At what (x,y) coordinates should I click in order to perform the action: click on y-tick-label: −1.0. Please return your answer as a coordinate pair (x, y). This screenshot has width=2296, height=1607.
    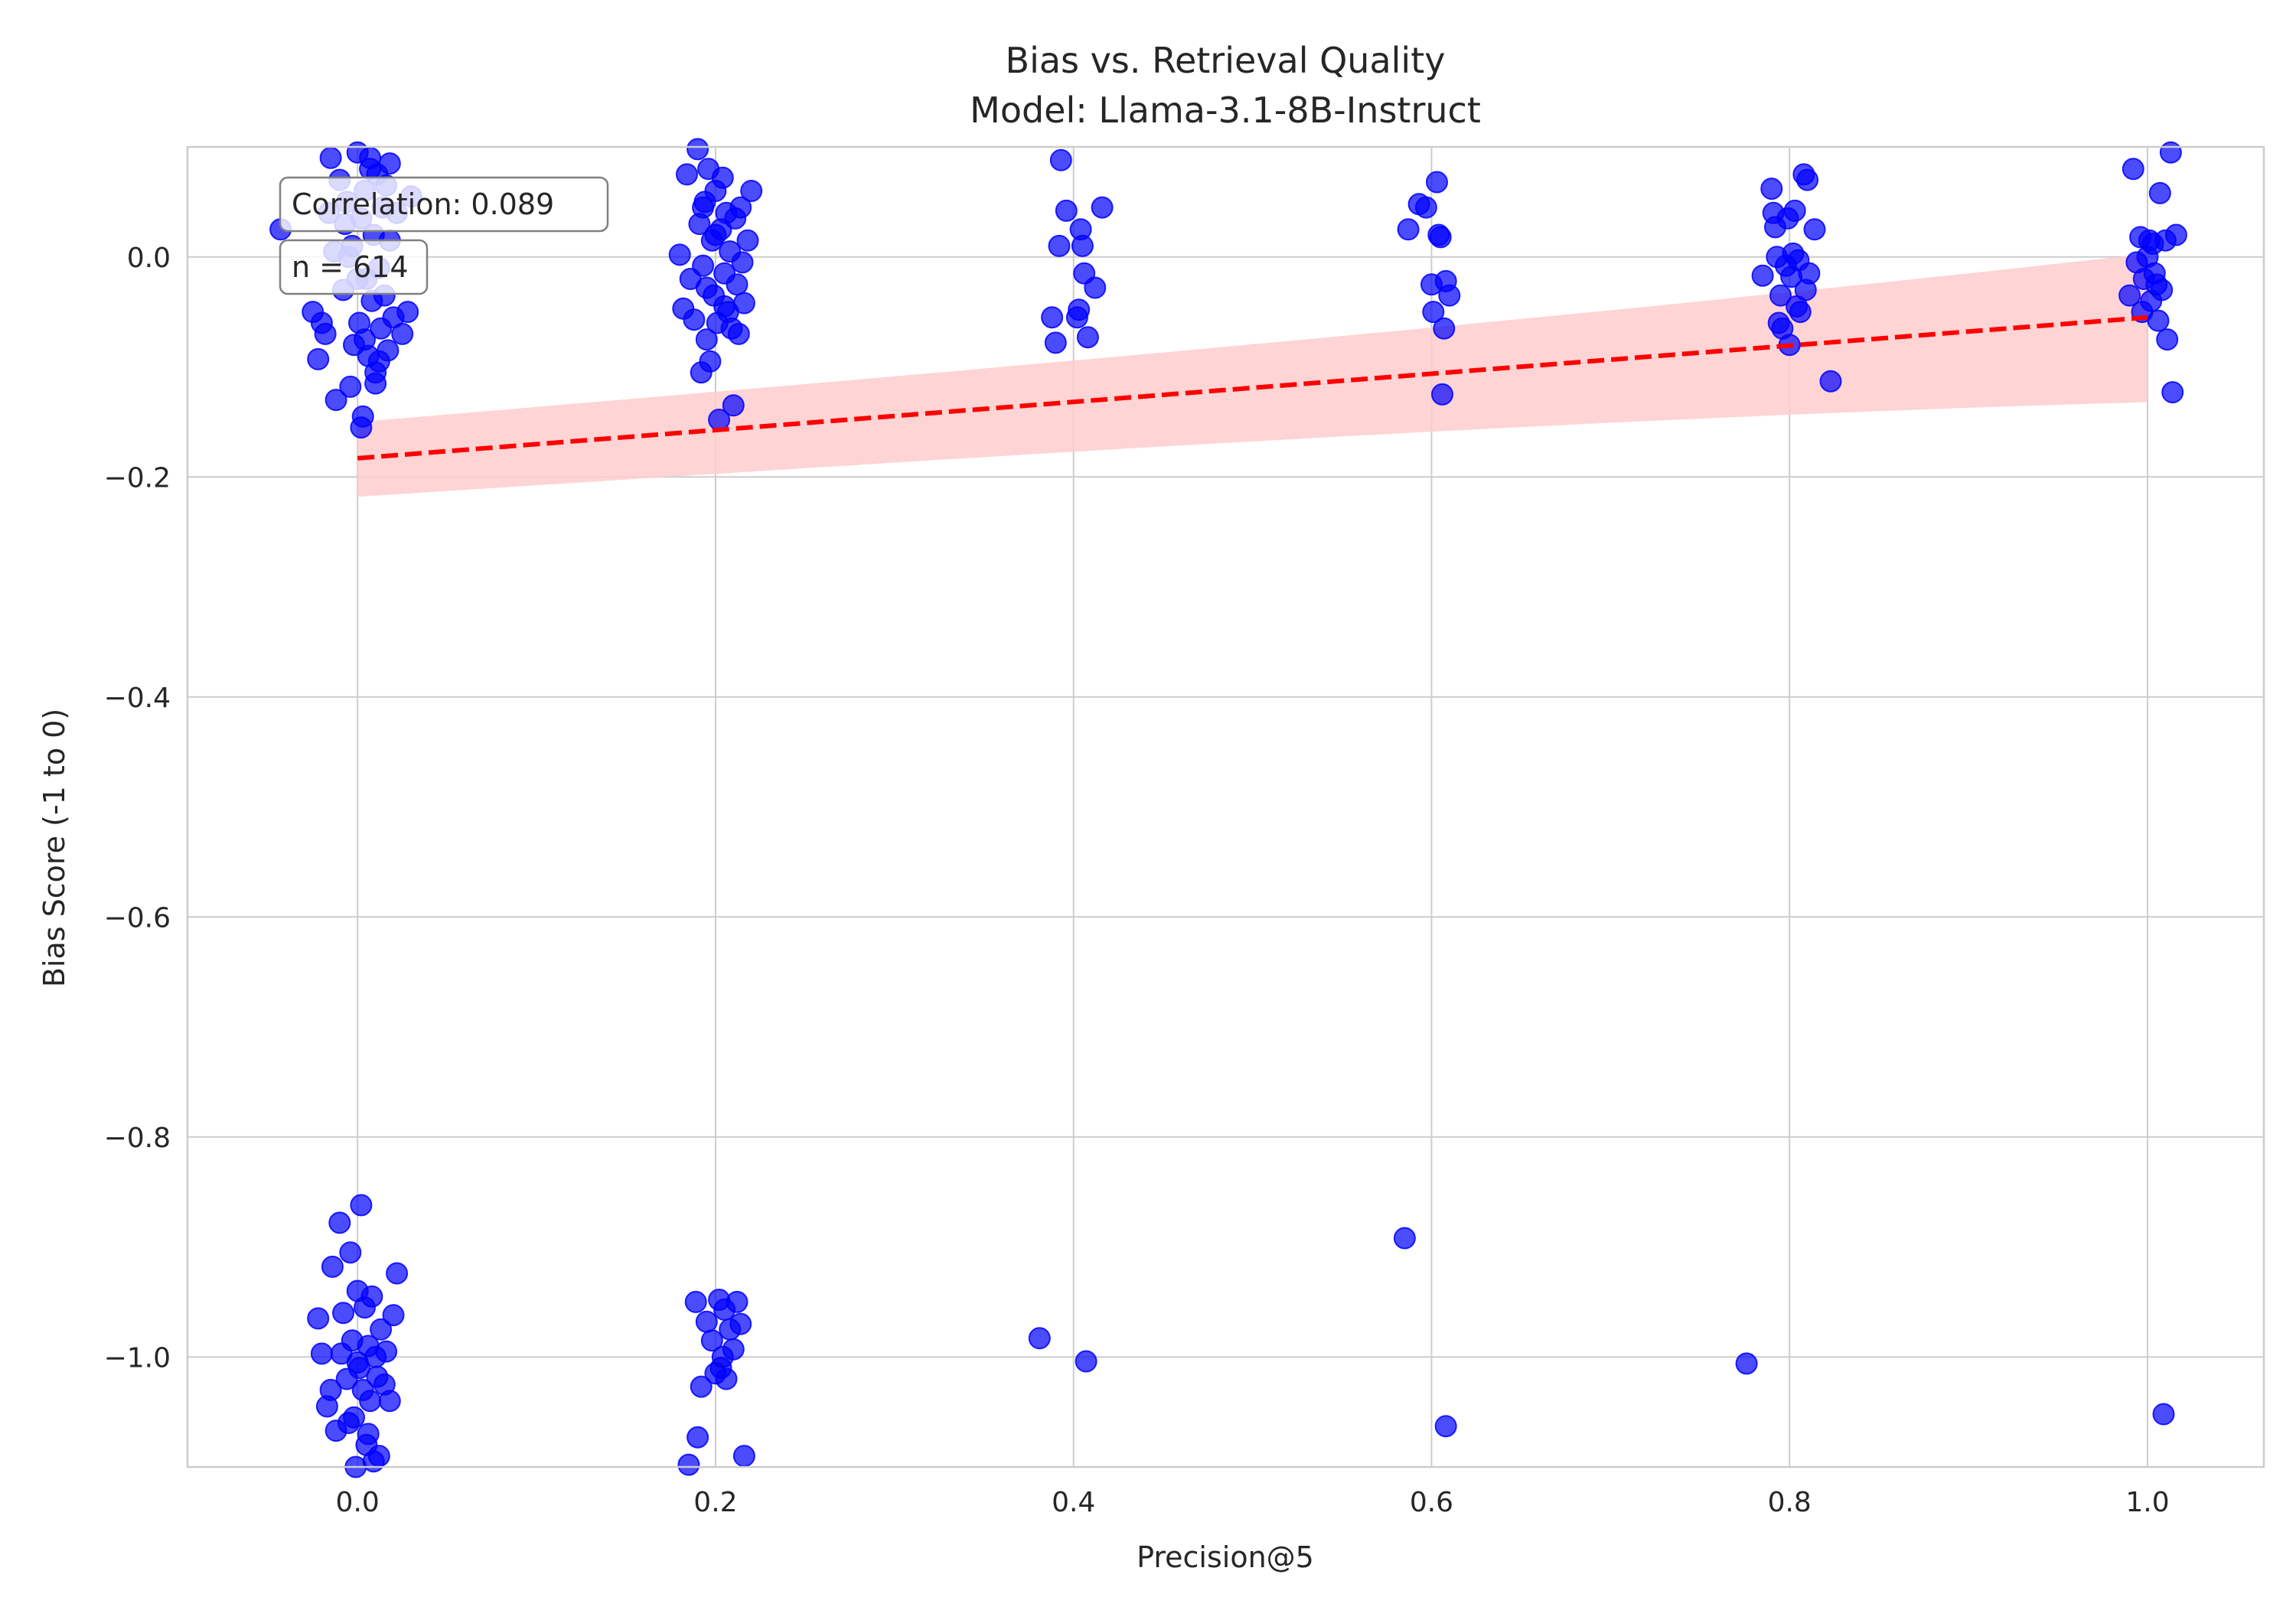
    Looking at the image, I should click on (137, 1358).